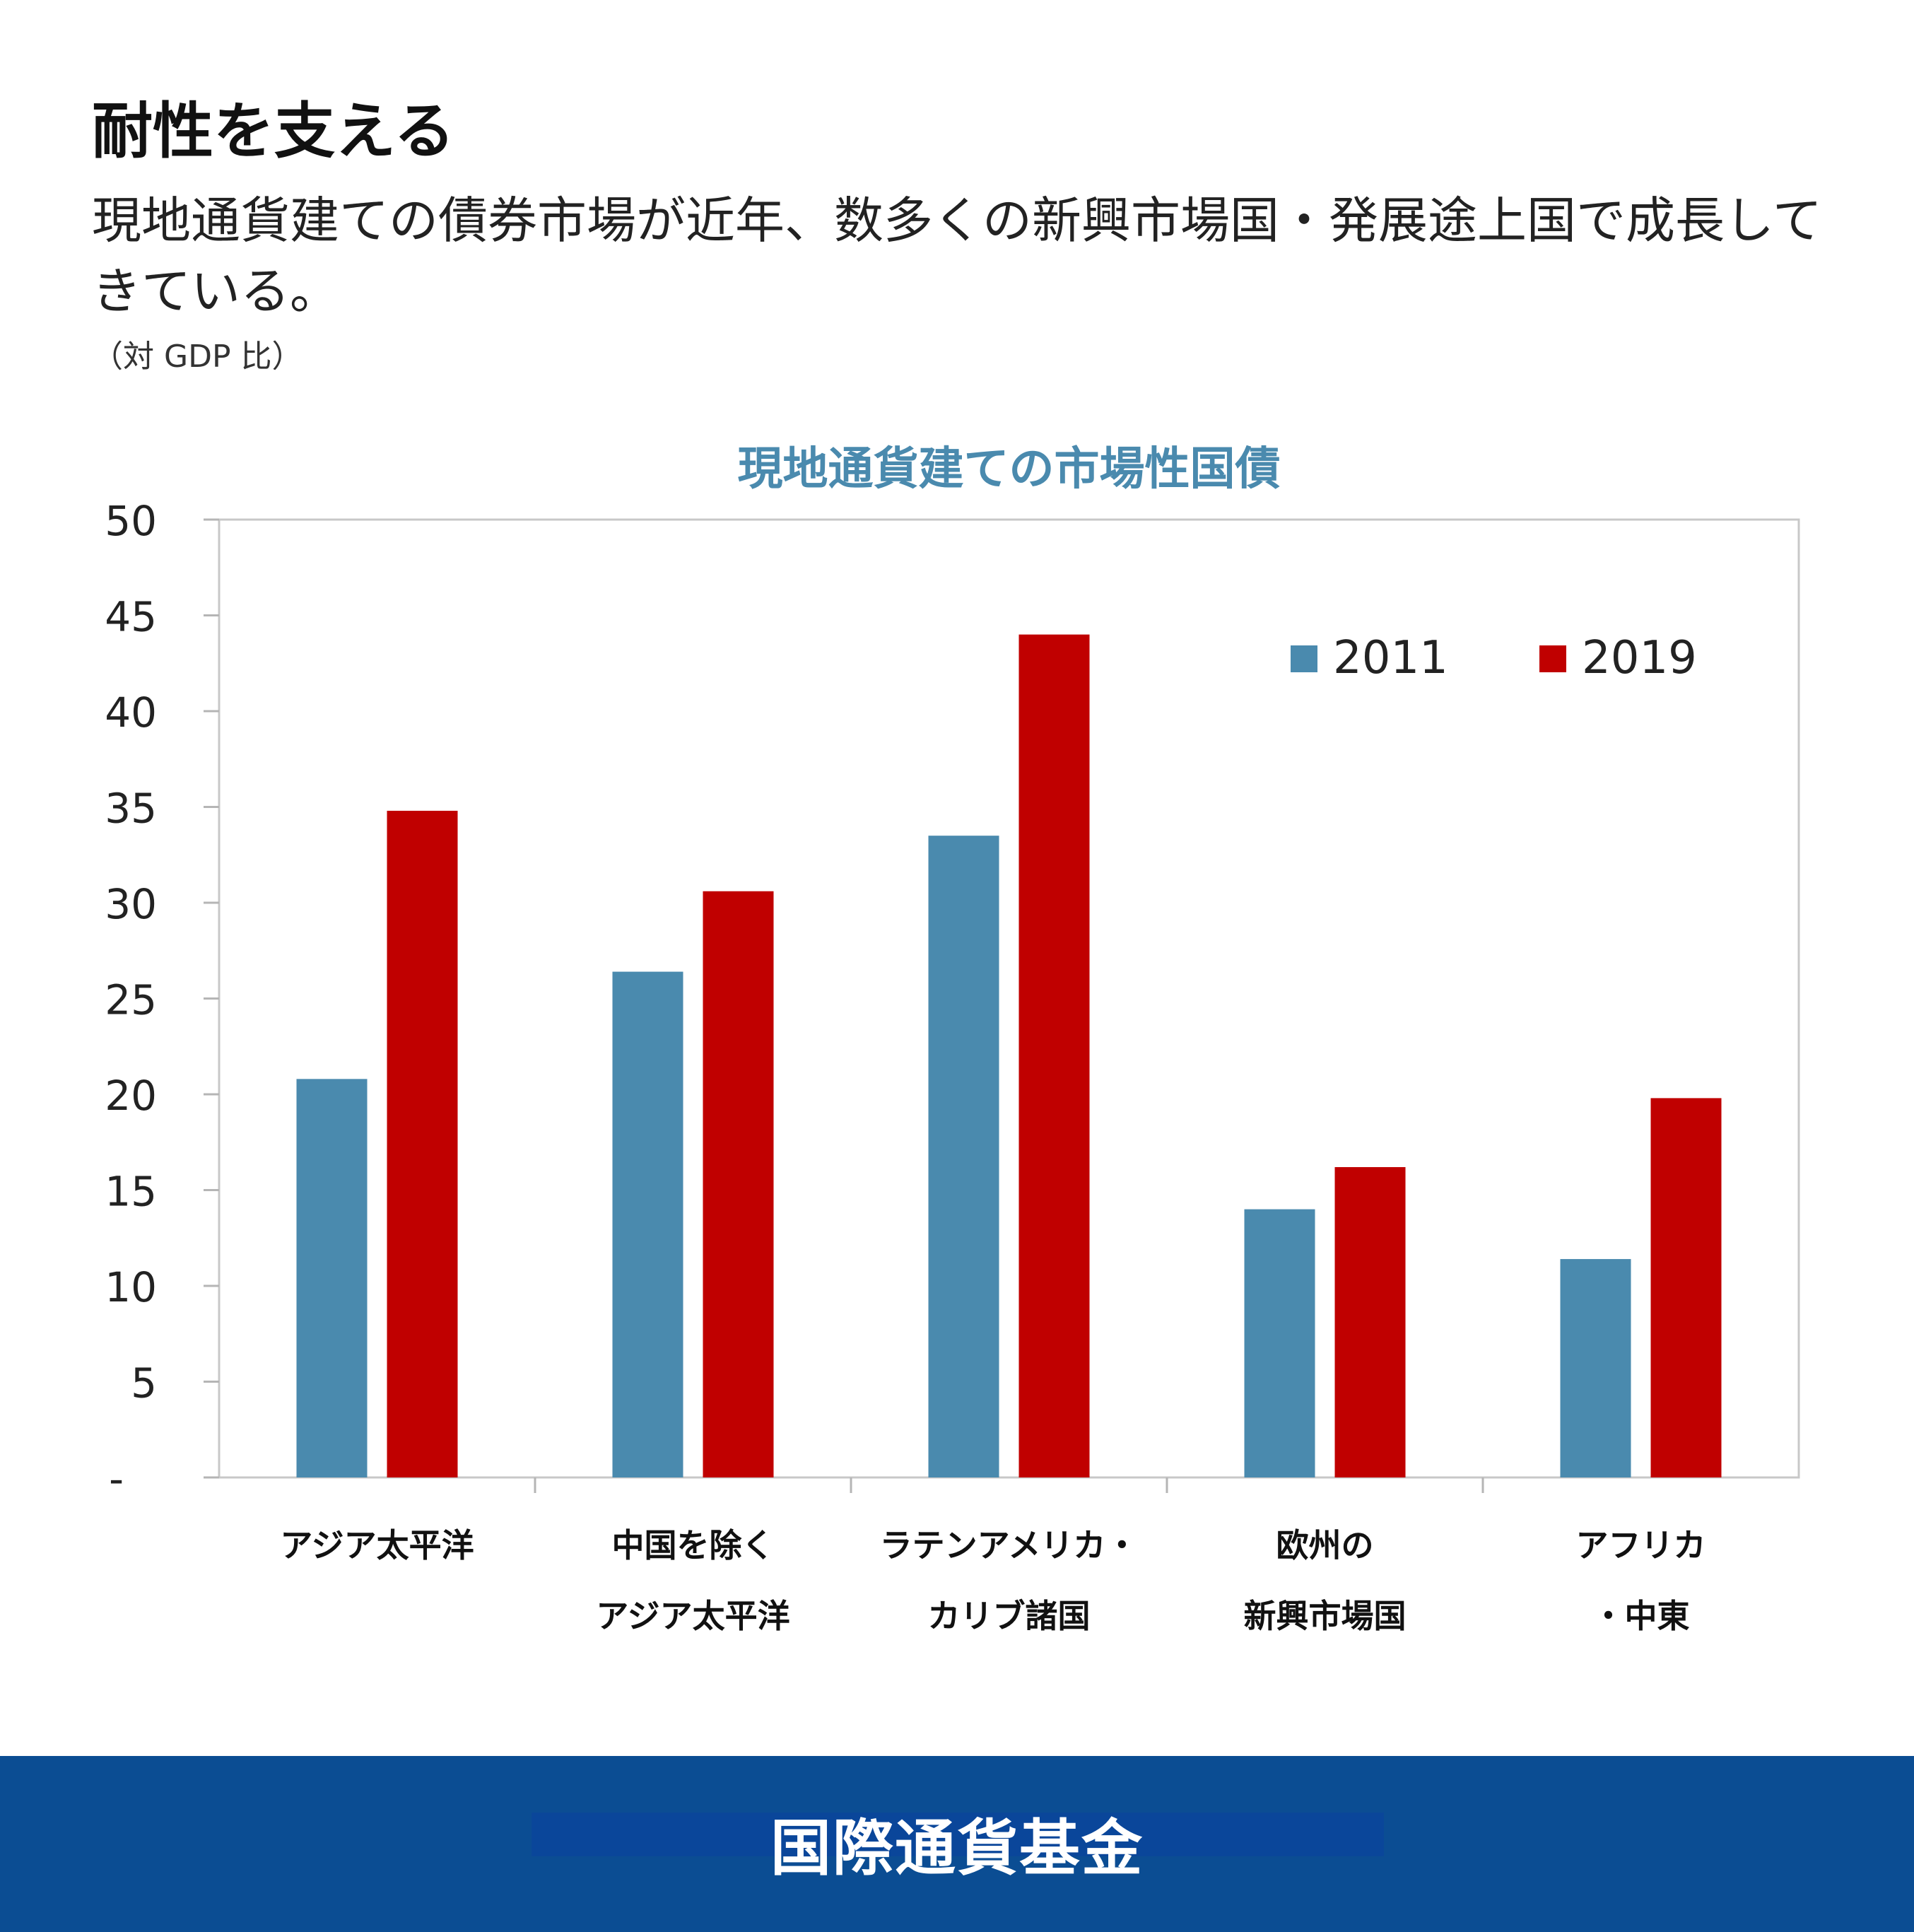 The width and height of the screenshot is (1914, 1932). I want to click on y-tick-label: 20, so click(131, 1096).